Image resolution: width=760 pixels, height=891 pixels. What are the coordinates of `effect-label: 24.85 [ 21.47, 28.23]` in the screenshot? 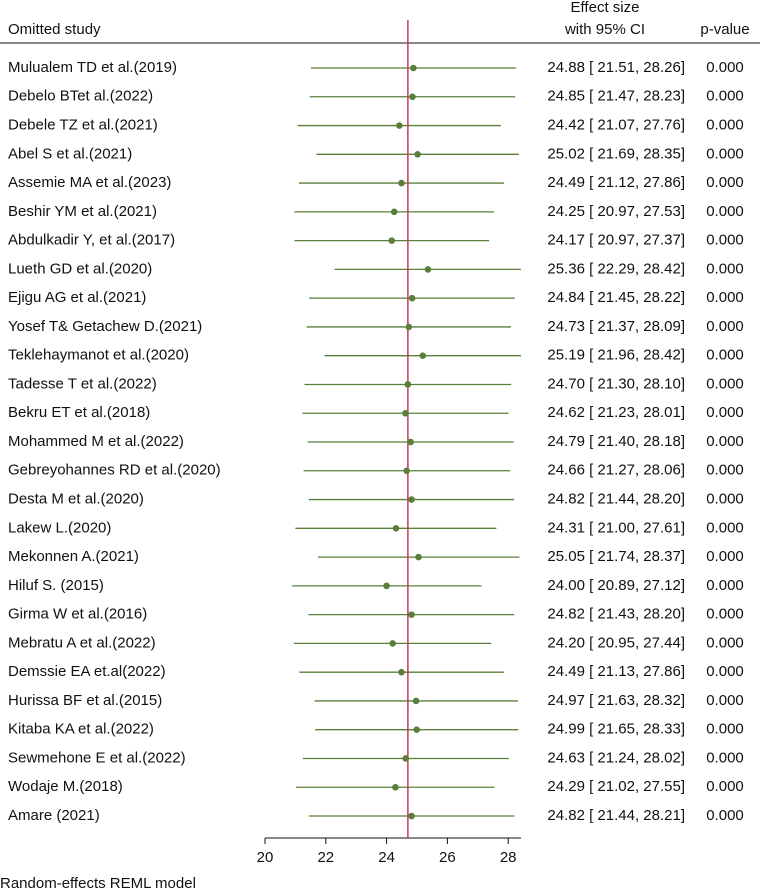 It's located at (616, 96).